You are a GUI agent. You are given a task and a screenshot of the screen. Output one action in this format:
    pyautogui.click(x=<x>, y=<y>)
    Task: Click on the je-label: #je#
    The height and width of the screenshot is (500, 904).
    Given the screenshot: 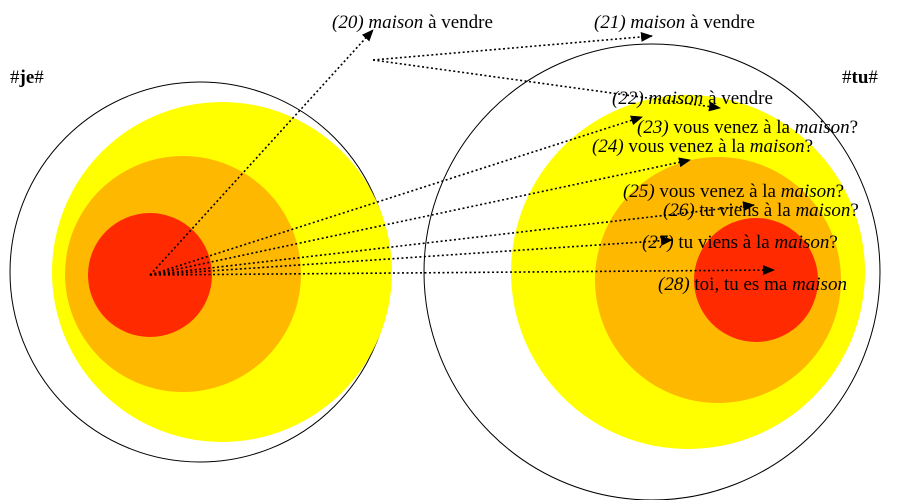 What is the action you would take?
    pyautogui.click(x=27, y=77)
    